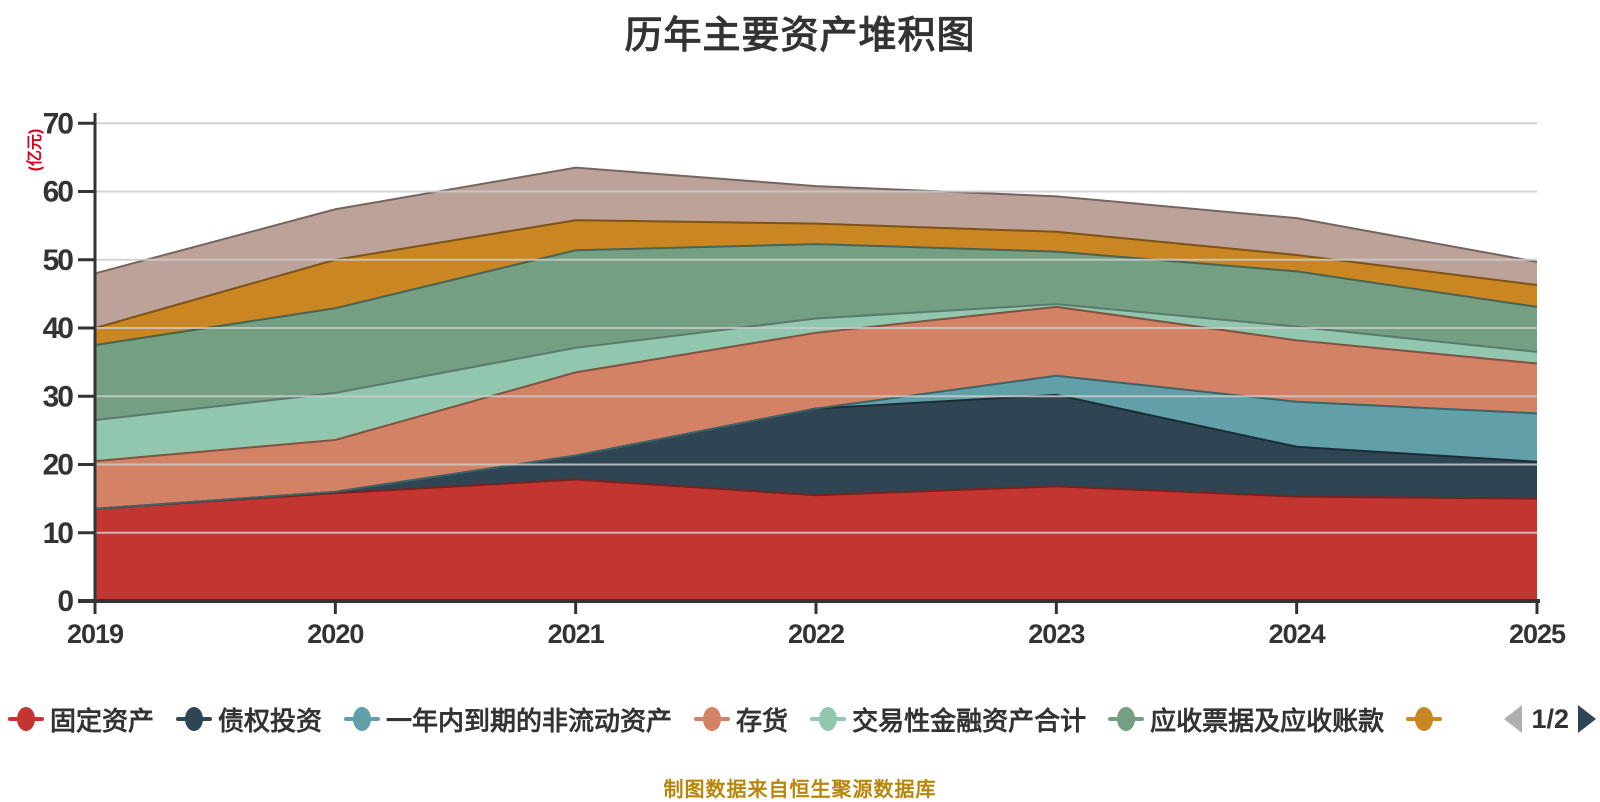 The height and width of the screenshot is (802, 1600). I want to click on x-tick-label: 2024, so click(1297, 634).